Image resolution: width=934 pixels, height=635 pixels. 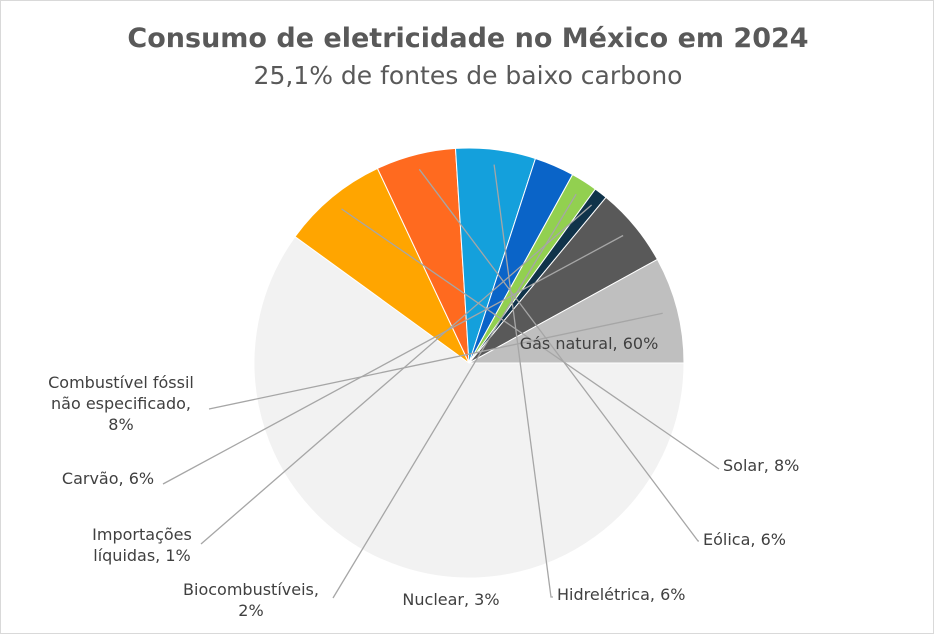 What do you see at coordinates (523, 381) in the screenshot?
I see `leader-line-hidreletrica` at bounding box center [523, 381].